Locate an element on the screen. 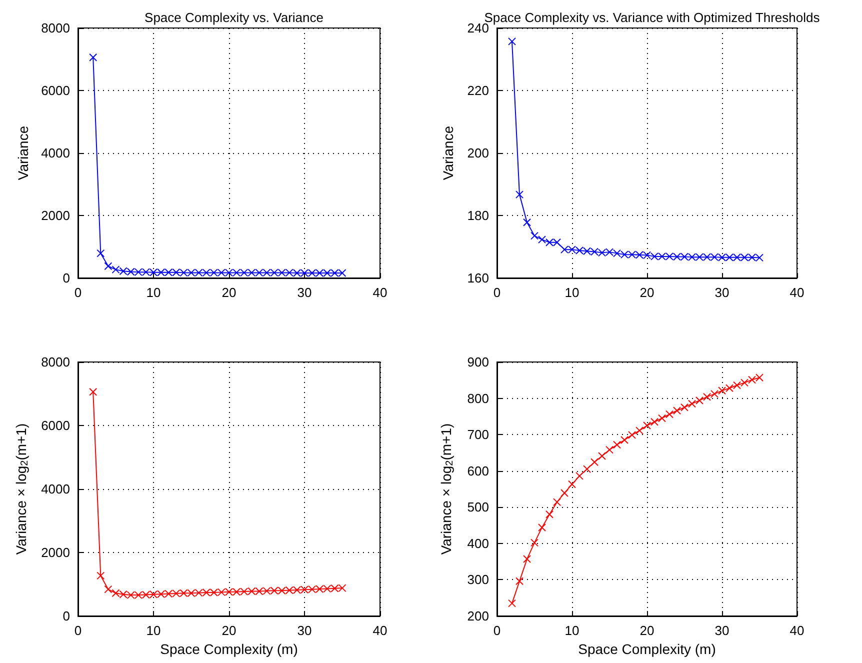  y-tick-label: 2000 is located at coordinates (55, 215).